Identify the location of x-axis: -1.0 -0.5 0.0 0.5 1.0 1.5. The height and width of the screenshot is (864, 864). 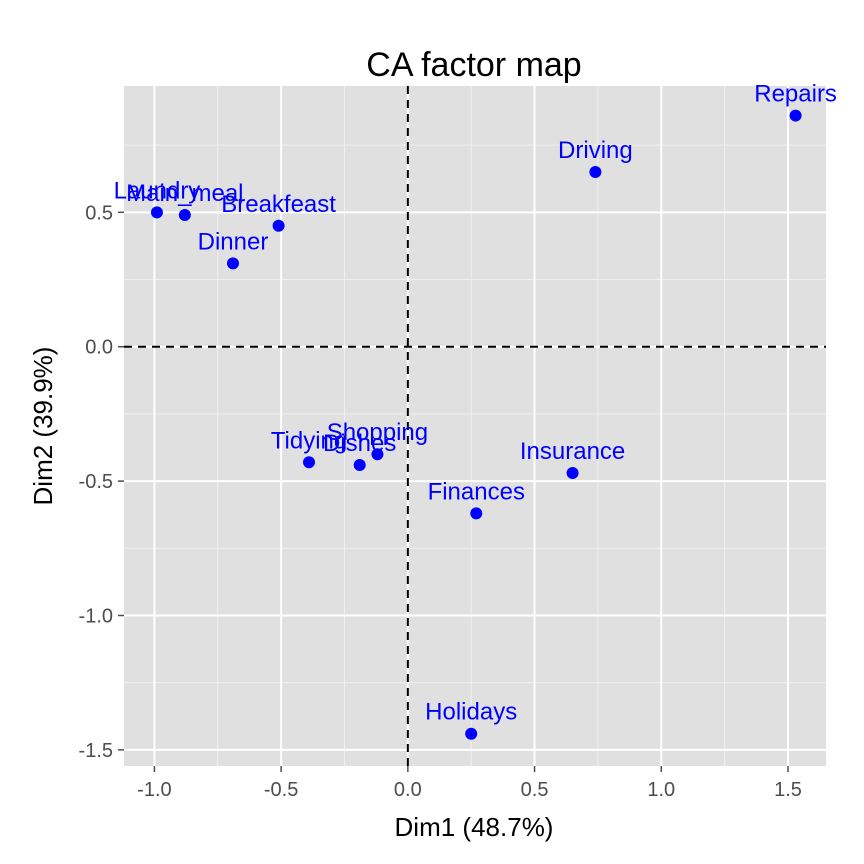
(469, 783).